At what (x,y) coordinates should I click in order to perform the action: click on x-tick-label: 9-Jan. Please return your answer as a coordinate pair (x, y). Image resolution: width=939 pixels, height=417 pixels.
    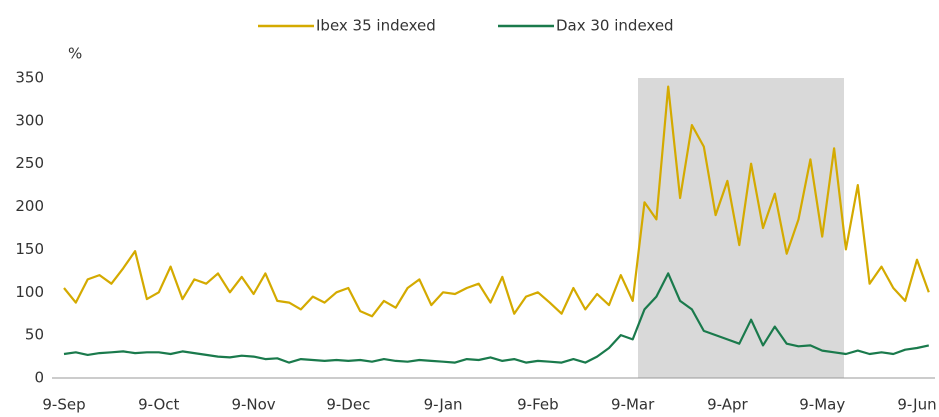
    Looking at the image, I should click on (443, 405).